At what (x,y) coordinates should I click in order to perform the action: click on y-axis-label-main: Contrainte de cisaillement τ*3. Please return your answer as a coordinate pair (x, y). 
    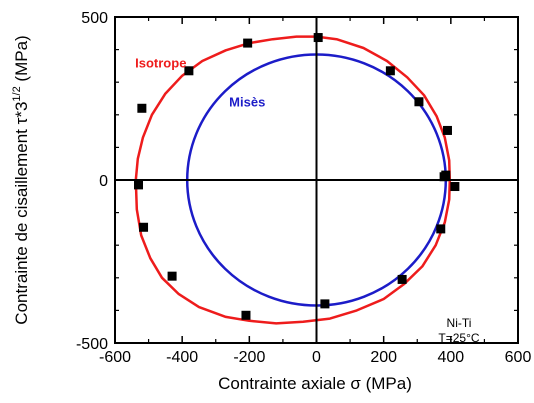
    Looking at the image, I should click on (21, 213).